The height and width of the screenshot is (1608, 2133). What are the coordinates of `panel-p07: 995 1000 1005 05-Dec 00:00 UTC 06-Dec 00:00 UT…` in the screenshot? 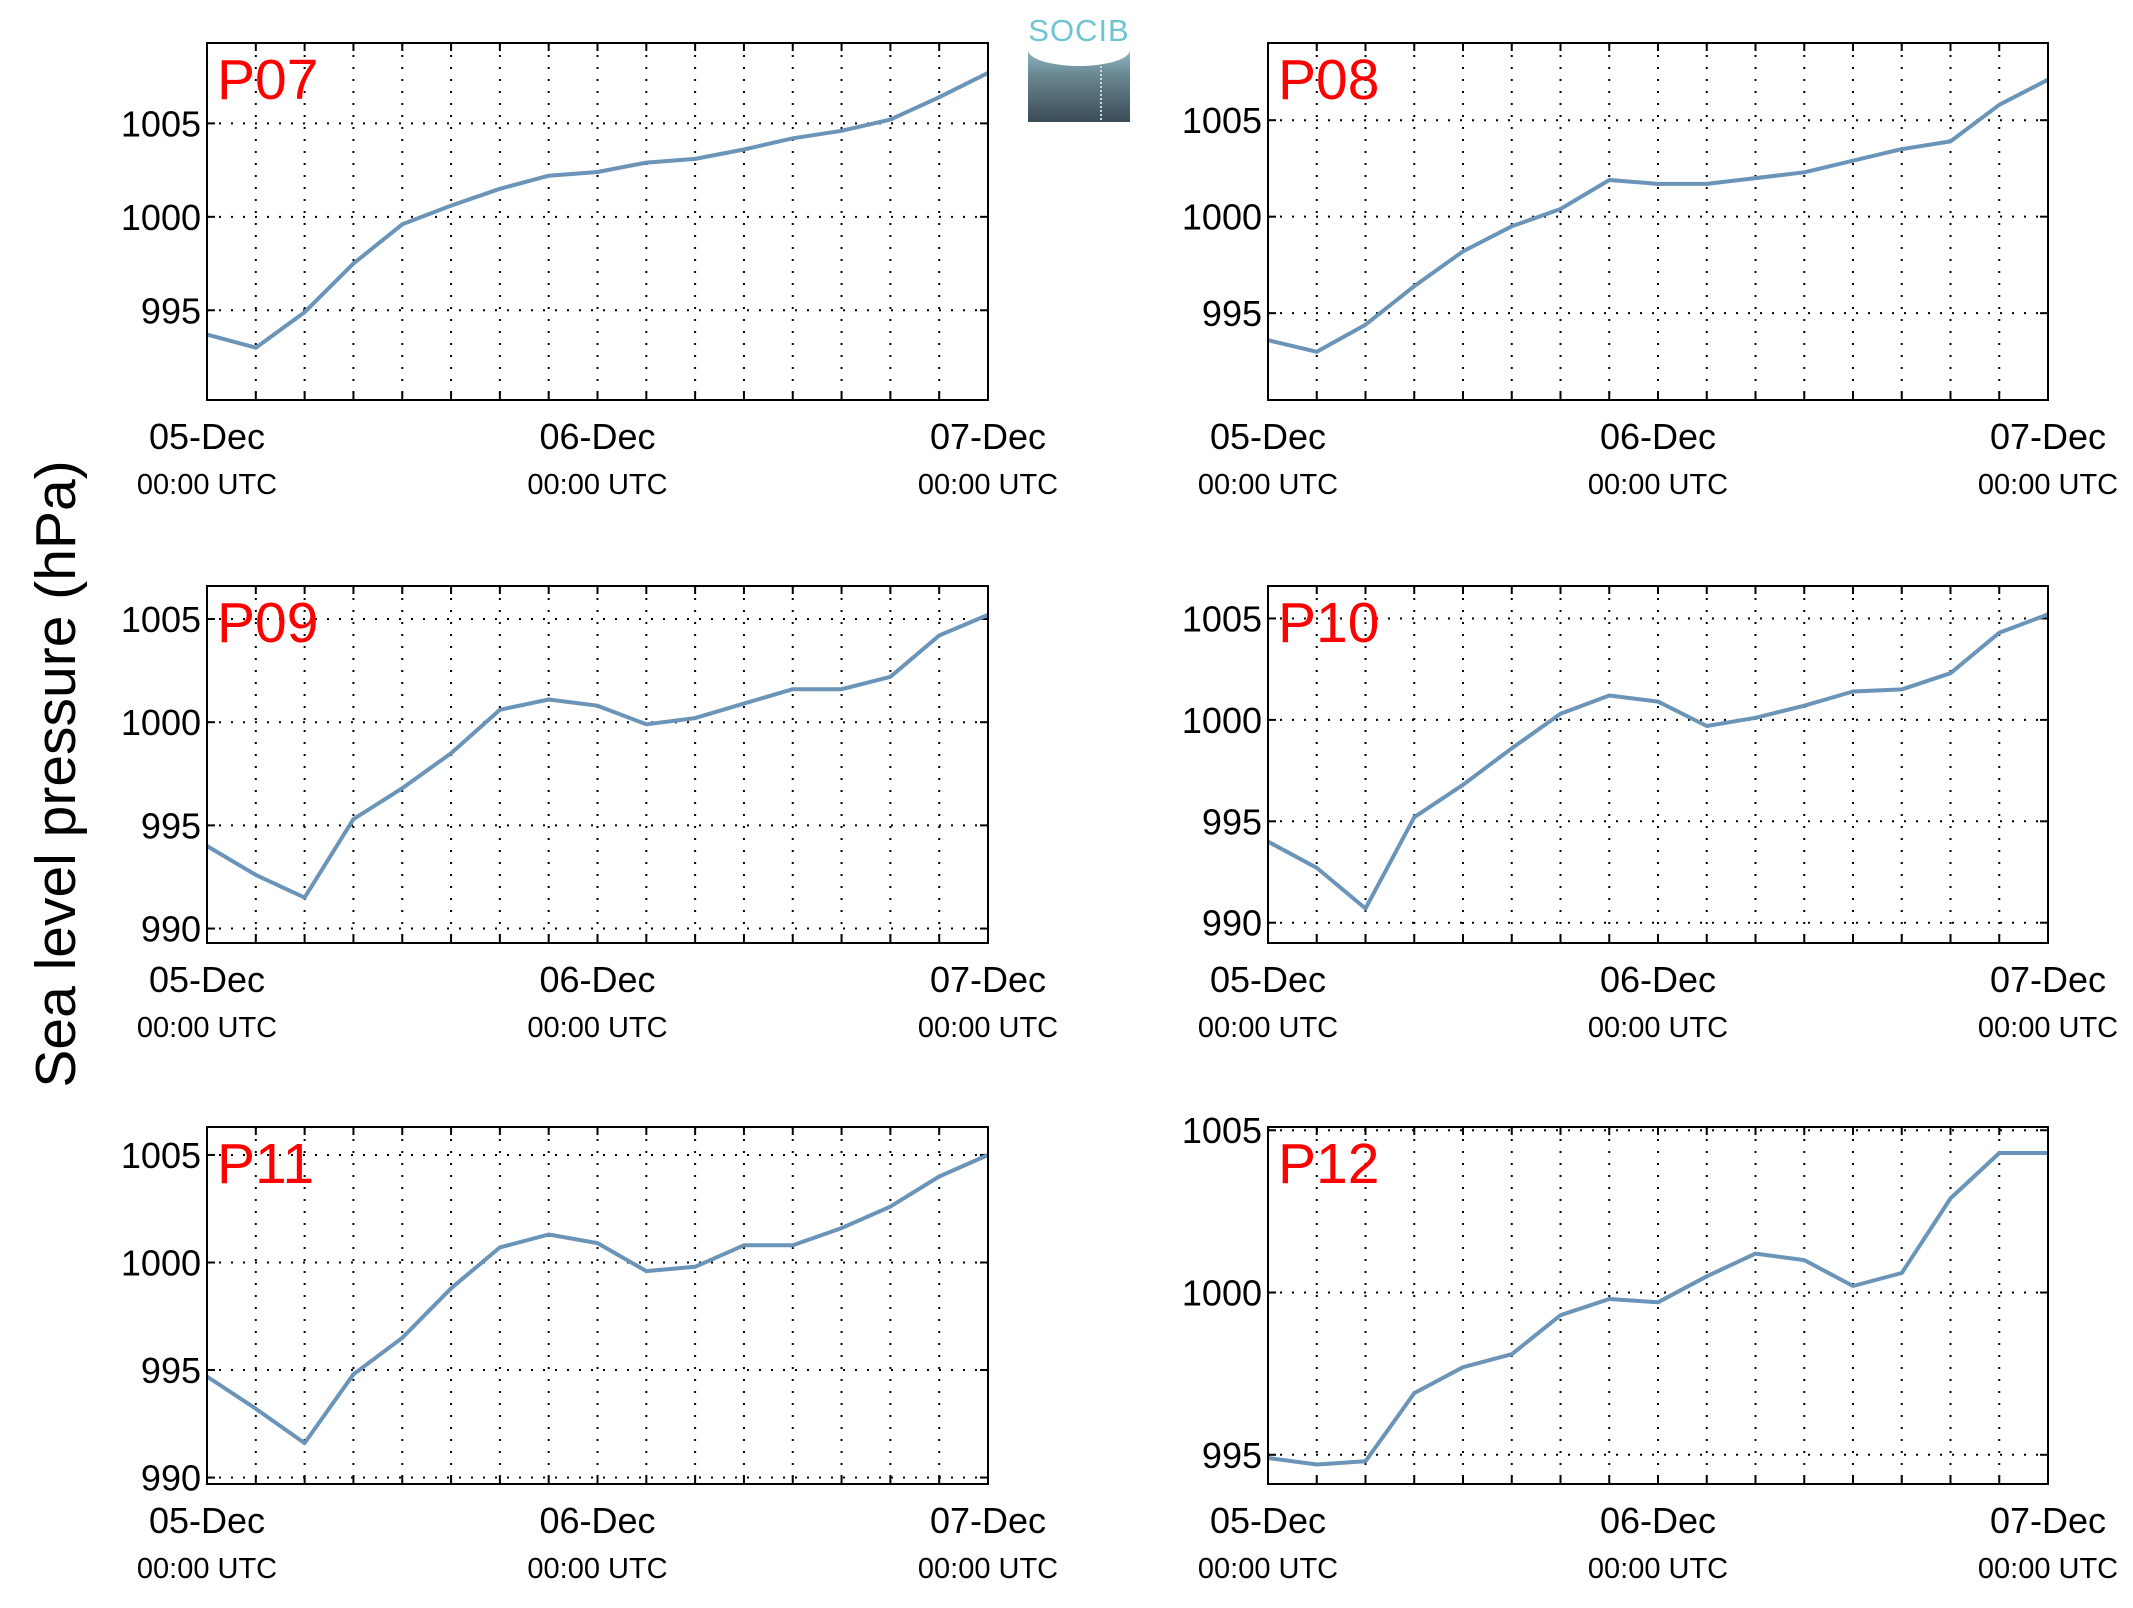 It's located at (589, 271).